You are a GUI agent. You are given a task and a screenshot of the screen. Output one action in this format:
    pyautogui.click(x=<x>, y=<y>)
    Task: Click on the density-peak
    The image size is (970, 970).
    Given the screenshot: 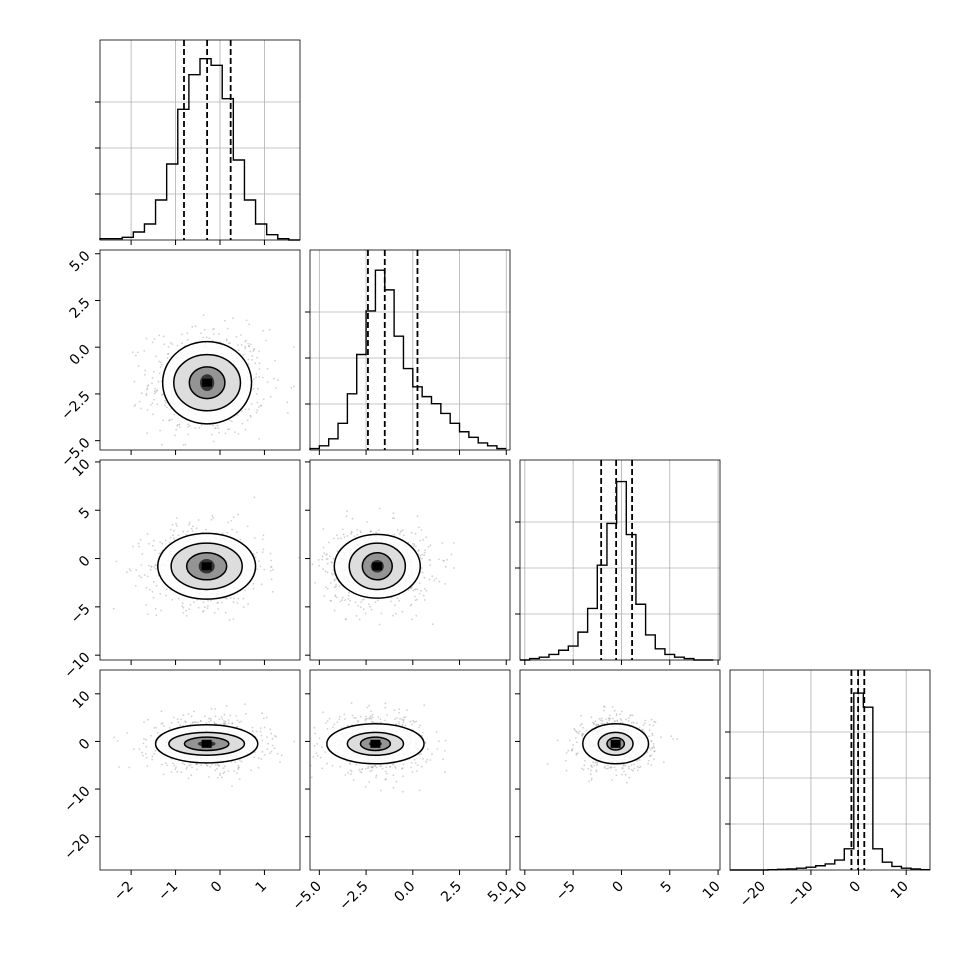 What is the action you would take?
    pyautogui.click(x=206, y=566)
    